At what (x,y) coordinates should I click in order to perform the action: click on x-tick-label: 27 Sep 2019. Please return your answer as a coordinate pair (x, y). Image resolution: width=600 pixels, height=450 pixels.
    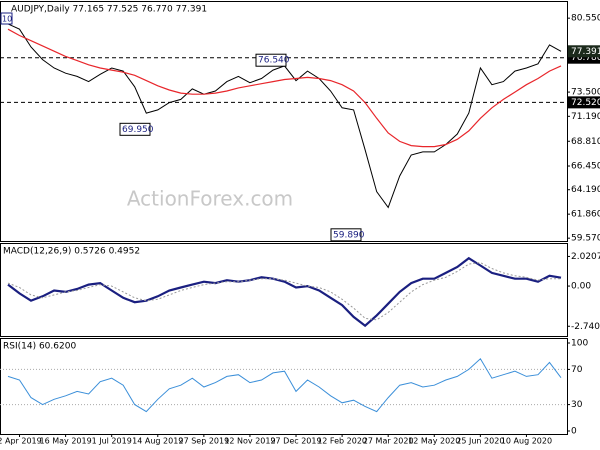
    Looking at the image, I should click on (204, 441).